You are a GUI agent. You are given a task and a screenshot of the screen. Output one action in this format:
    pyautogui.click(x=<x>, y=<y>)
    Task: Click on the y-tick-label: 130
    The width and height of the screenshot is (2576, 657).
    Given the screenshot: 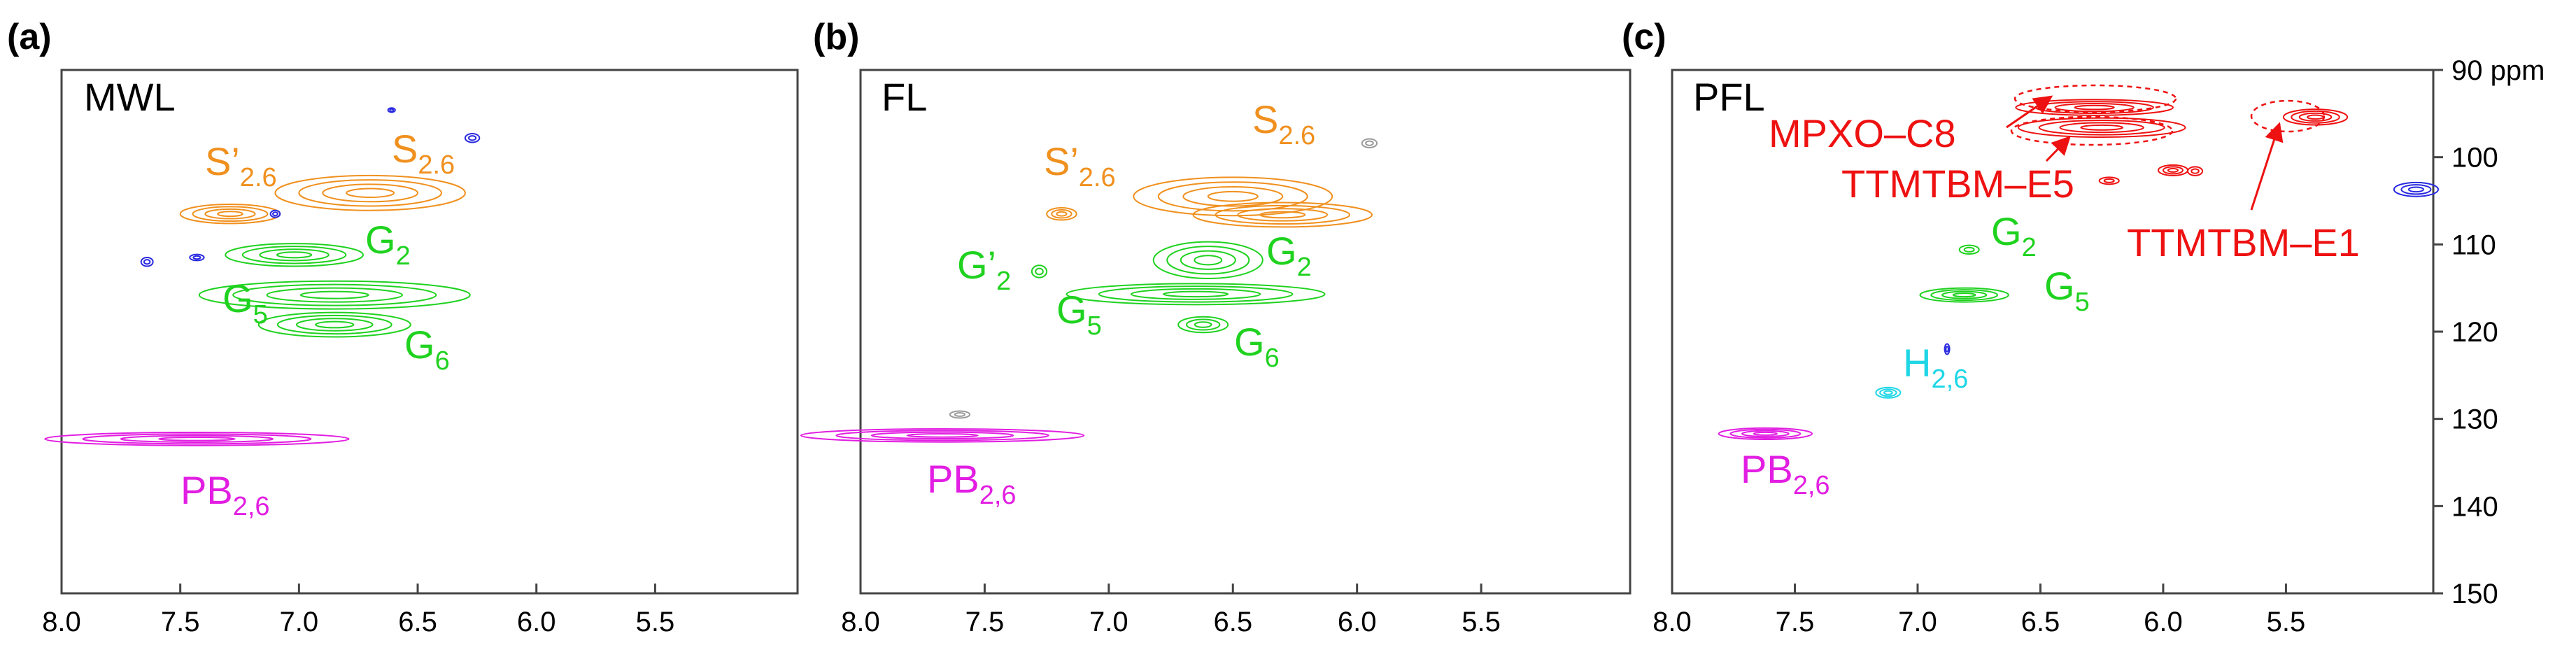 What is the action you would take?
    pyautogui.click(x=2474, y=419)
    